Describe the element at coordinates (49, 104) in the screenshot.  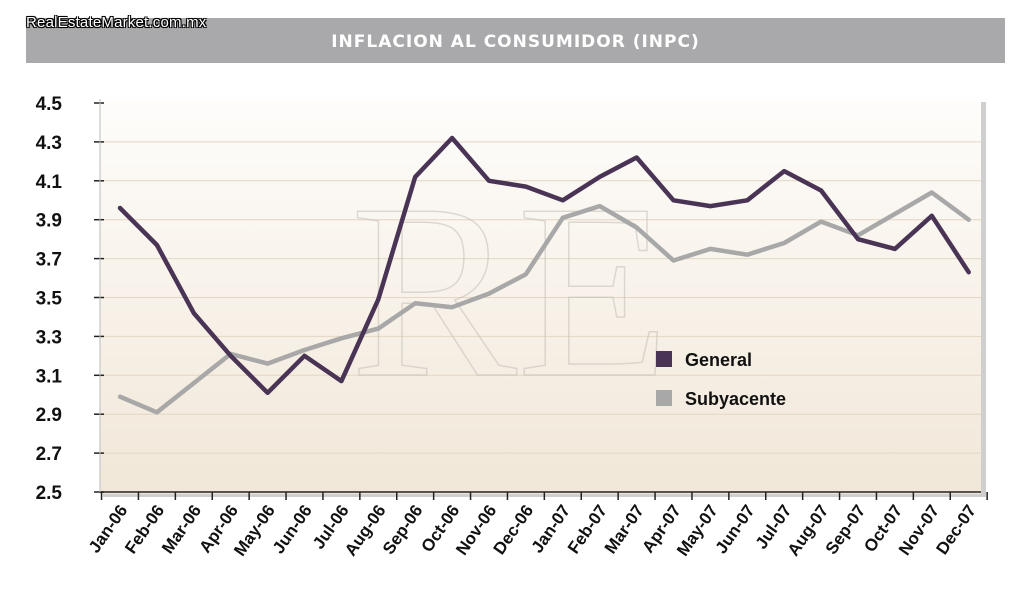
I see `y-tick-label: 4.5` at that location.